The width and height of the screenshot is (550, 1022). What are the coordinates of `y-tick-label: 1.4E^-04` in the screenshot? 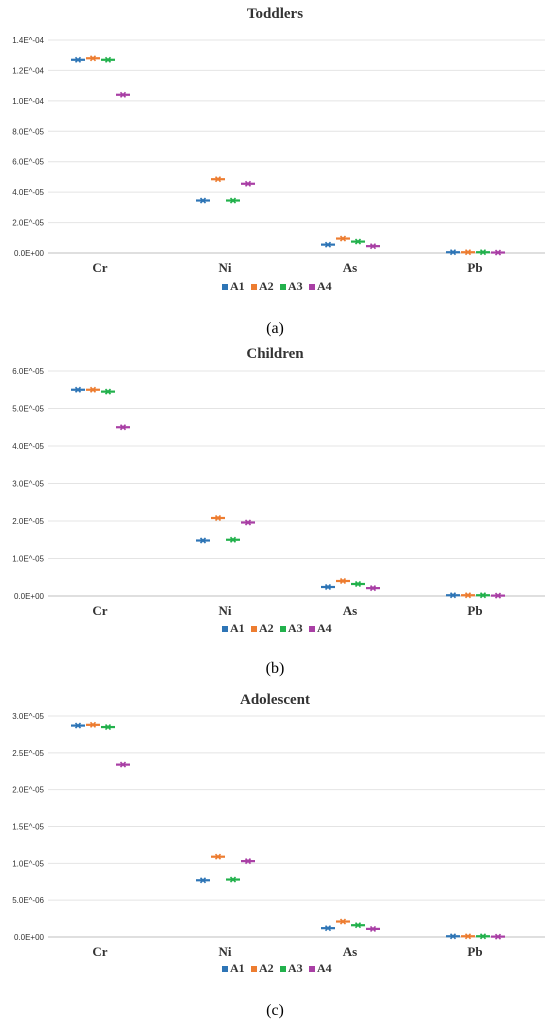 It's located at (28, 40).